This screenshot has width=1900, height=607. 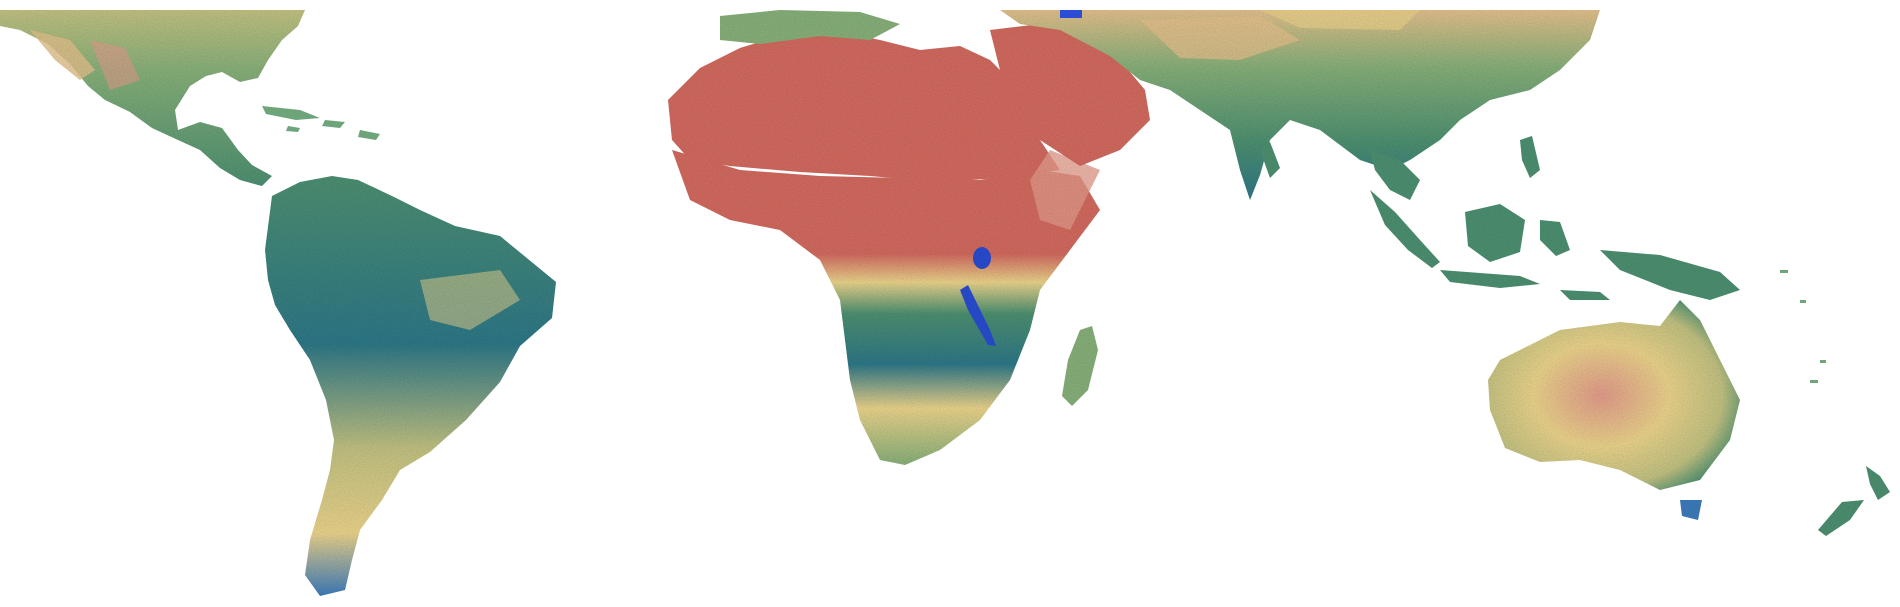 What do you see at coordinates (886, 307) in the screenshot?
I see `region-africa` at bounding box center [886, 307].